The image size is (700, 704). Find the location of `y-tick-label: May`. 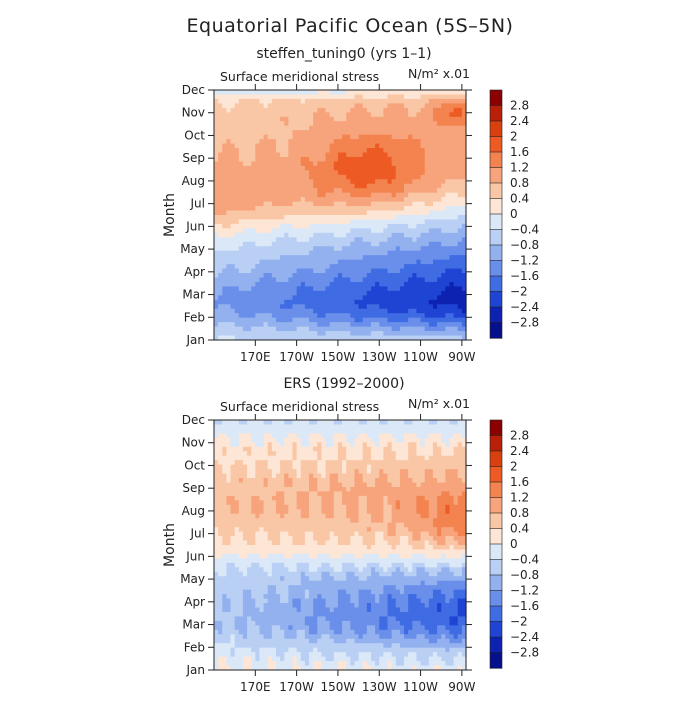

y-tick-label: May is located at coordinates (192, 249).